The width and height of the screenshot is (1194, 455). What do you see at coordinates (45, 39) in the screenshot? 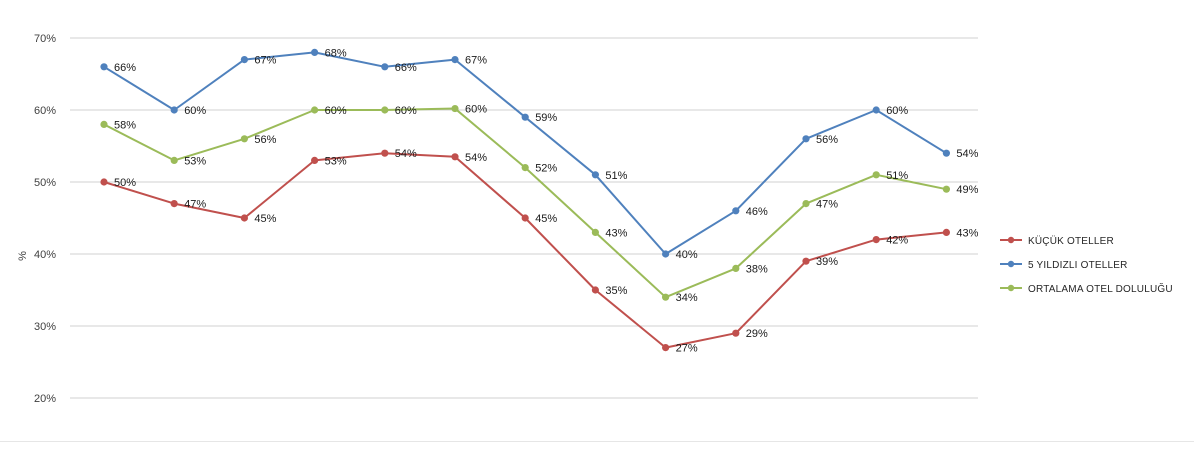
I see `y-tick-label: 70%` at bounding box center [45, 39].